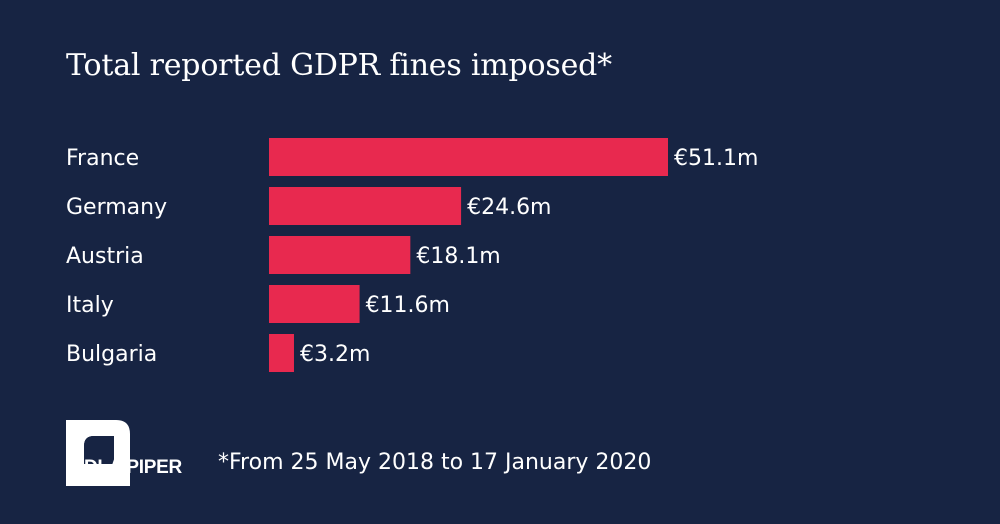  Describe the element at coordinates (339, 65) in the screenshot. I see `chart-title: Total reported GDPR fines imposed*` at that location.